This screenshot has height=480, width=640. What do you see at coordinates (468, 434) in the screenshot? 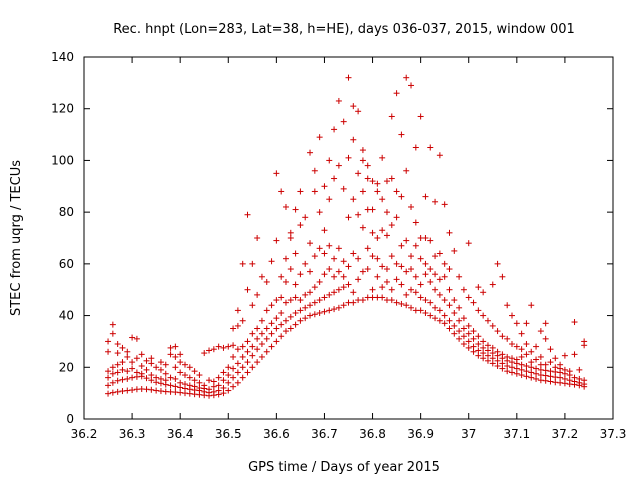
I see `x-tick-label: 37` at bounding box center [468, 434].